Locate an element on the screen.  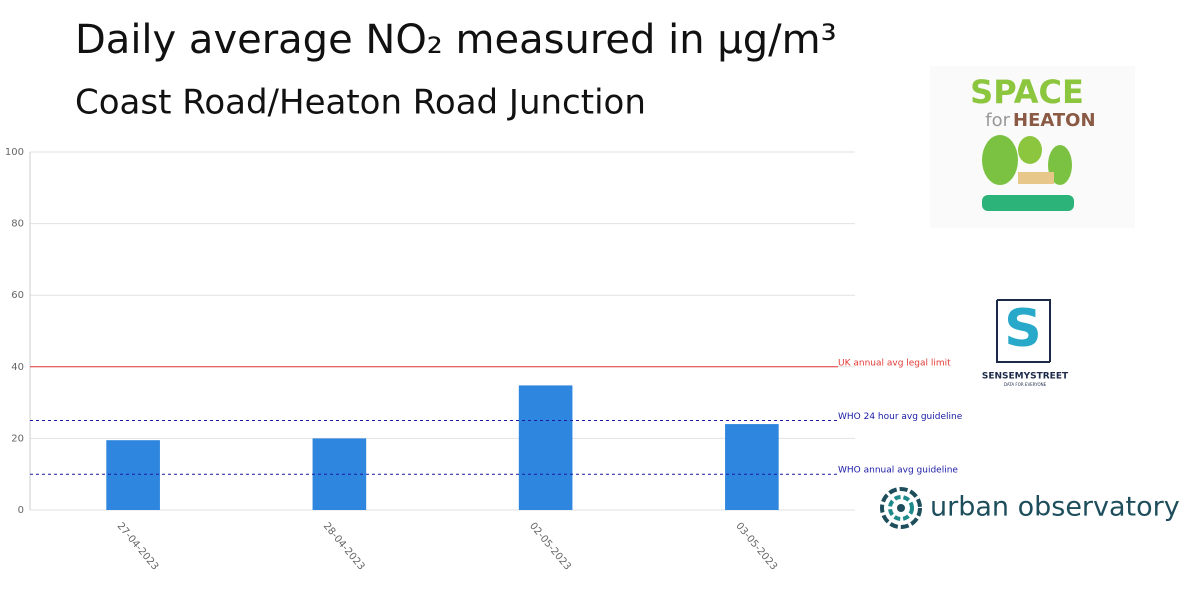
y-tick-label: 40 is located at coordinates (17, 367).